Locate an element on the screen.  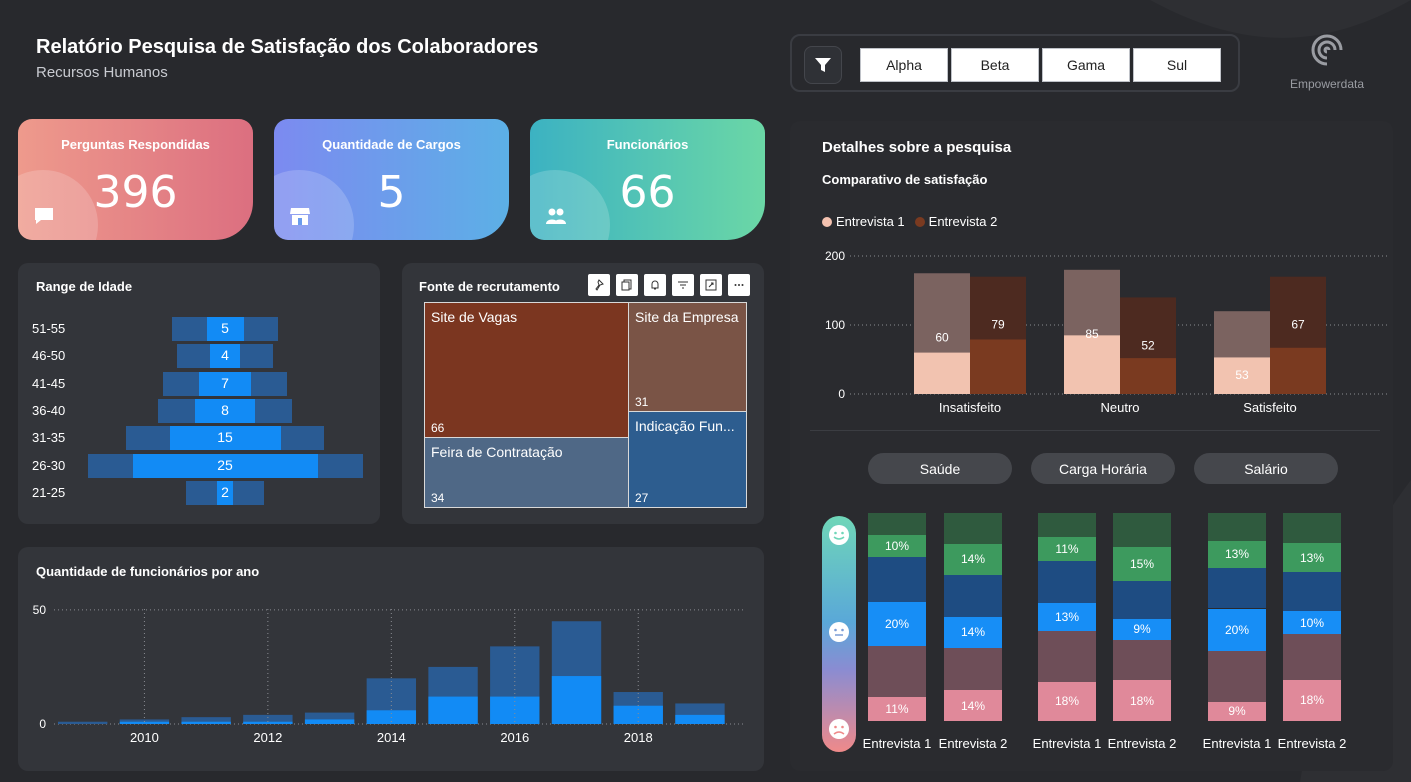
kpi-card-employees: Funcionários 66 is located at coordinates (647, 179).